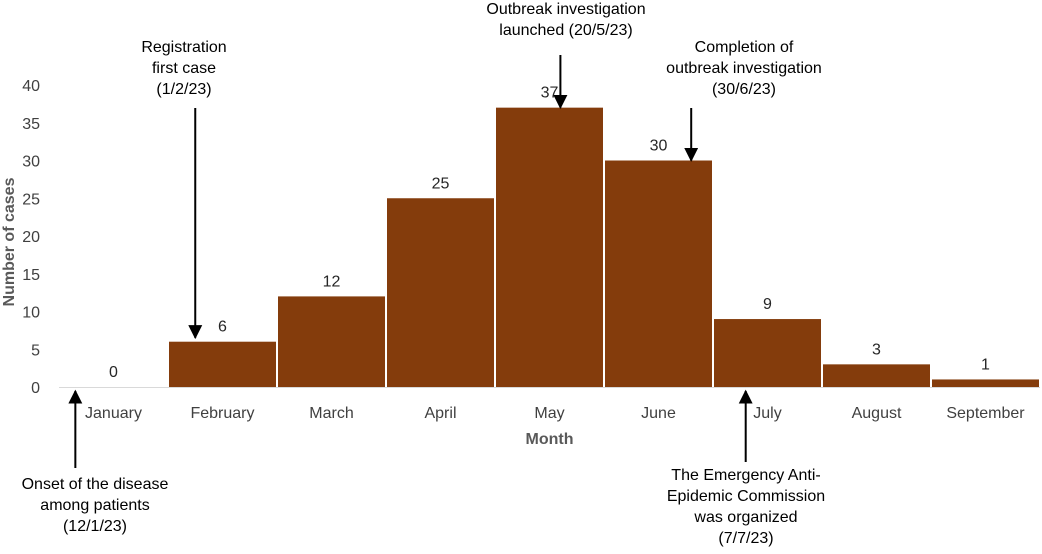 This screenshot has width=1042, height=554. I want to click on y-tick-label: 20, so click(31, 237).